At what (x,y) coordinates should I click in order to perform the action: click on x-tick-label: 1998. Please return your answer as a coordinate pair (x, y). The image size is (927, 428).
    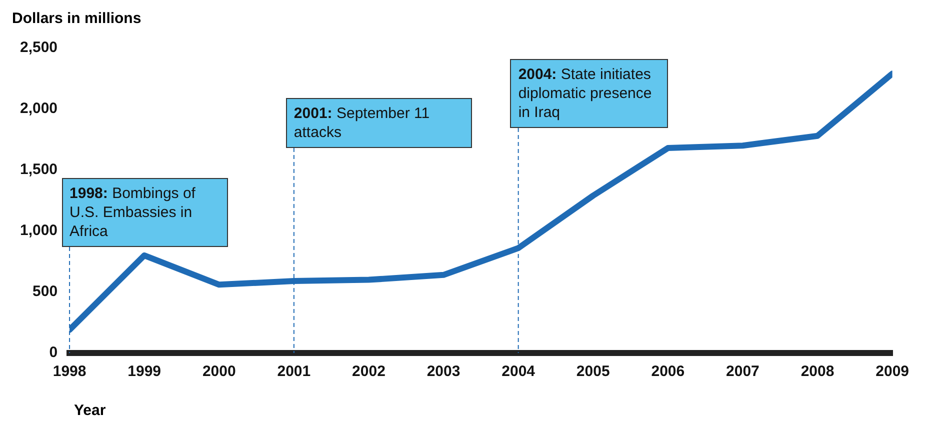
    Looking at the image, I should click on (69, 371).